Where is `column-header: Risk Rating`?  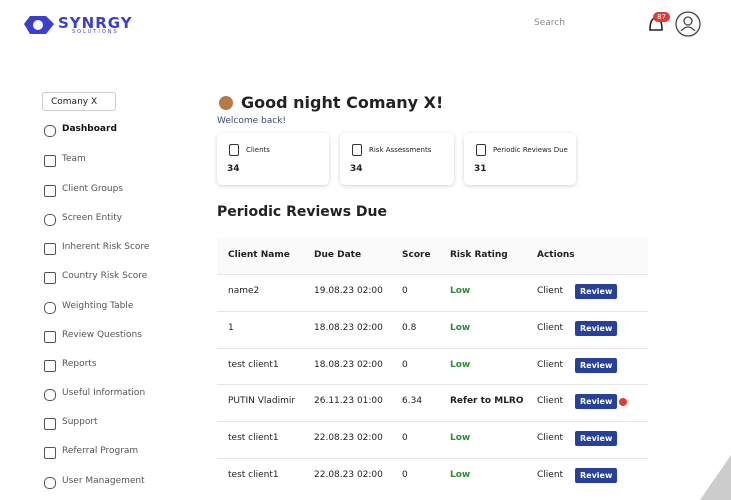
column-header: Risk Rating is located at coordinates (479, 255).